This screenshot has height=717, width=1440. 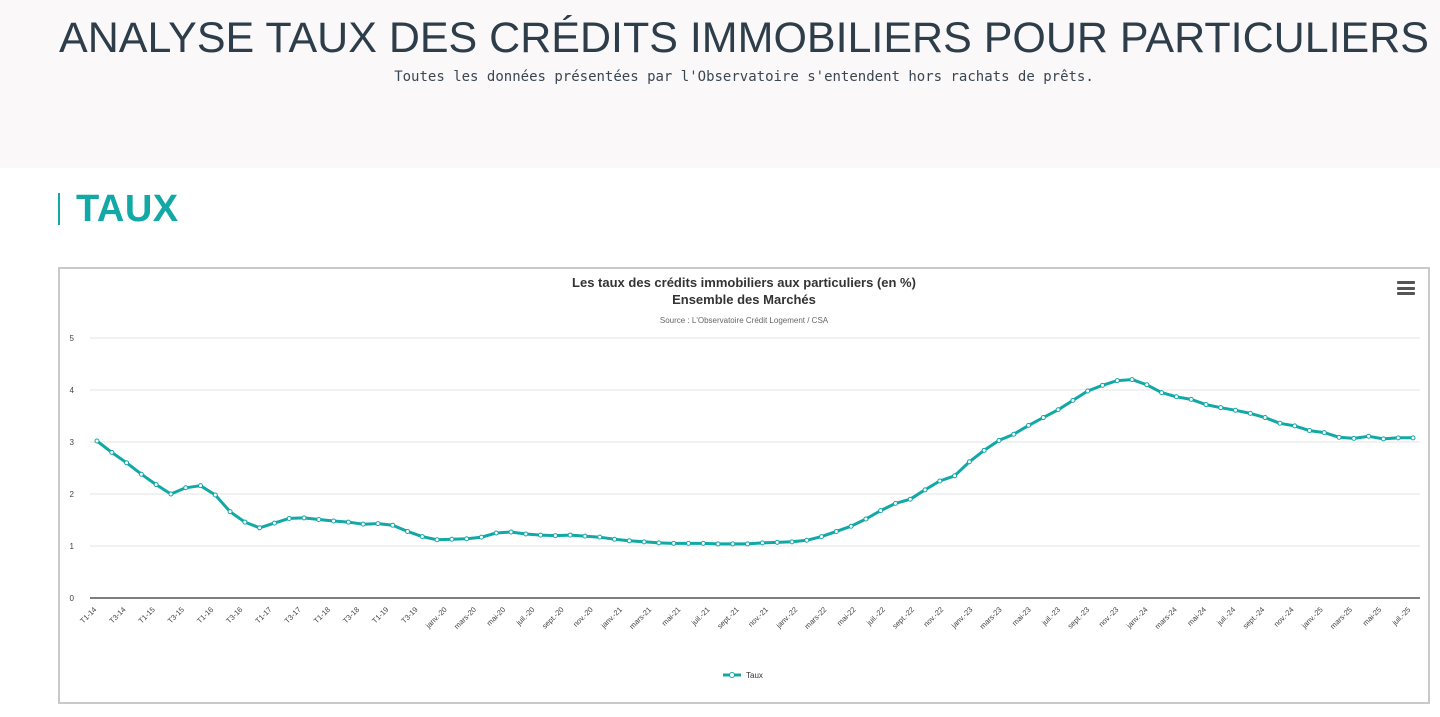 What do you see at coordinates (743, 675) in the screenshot?
I see `chart-legend: Taux` at bounding box center [743, 675].